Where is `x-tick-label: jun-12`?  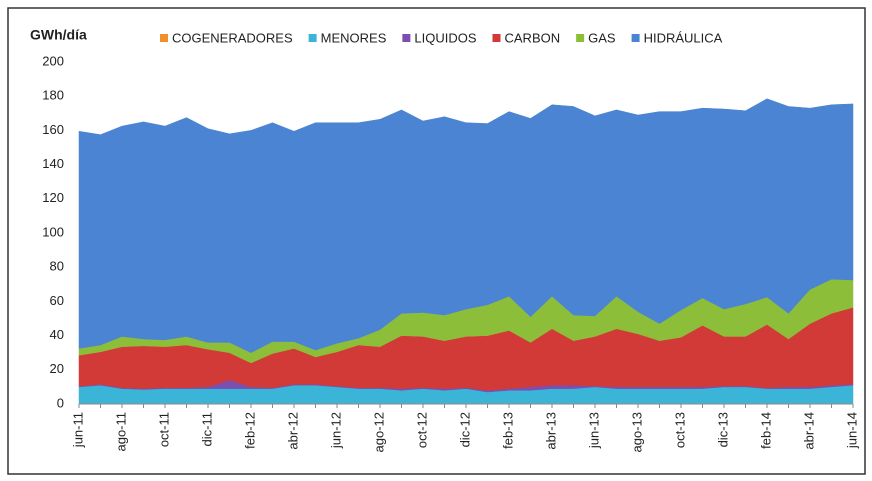 x-tick-label: jun-12 is located at coordinates (335, 430).